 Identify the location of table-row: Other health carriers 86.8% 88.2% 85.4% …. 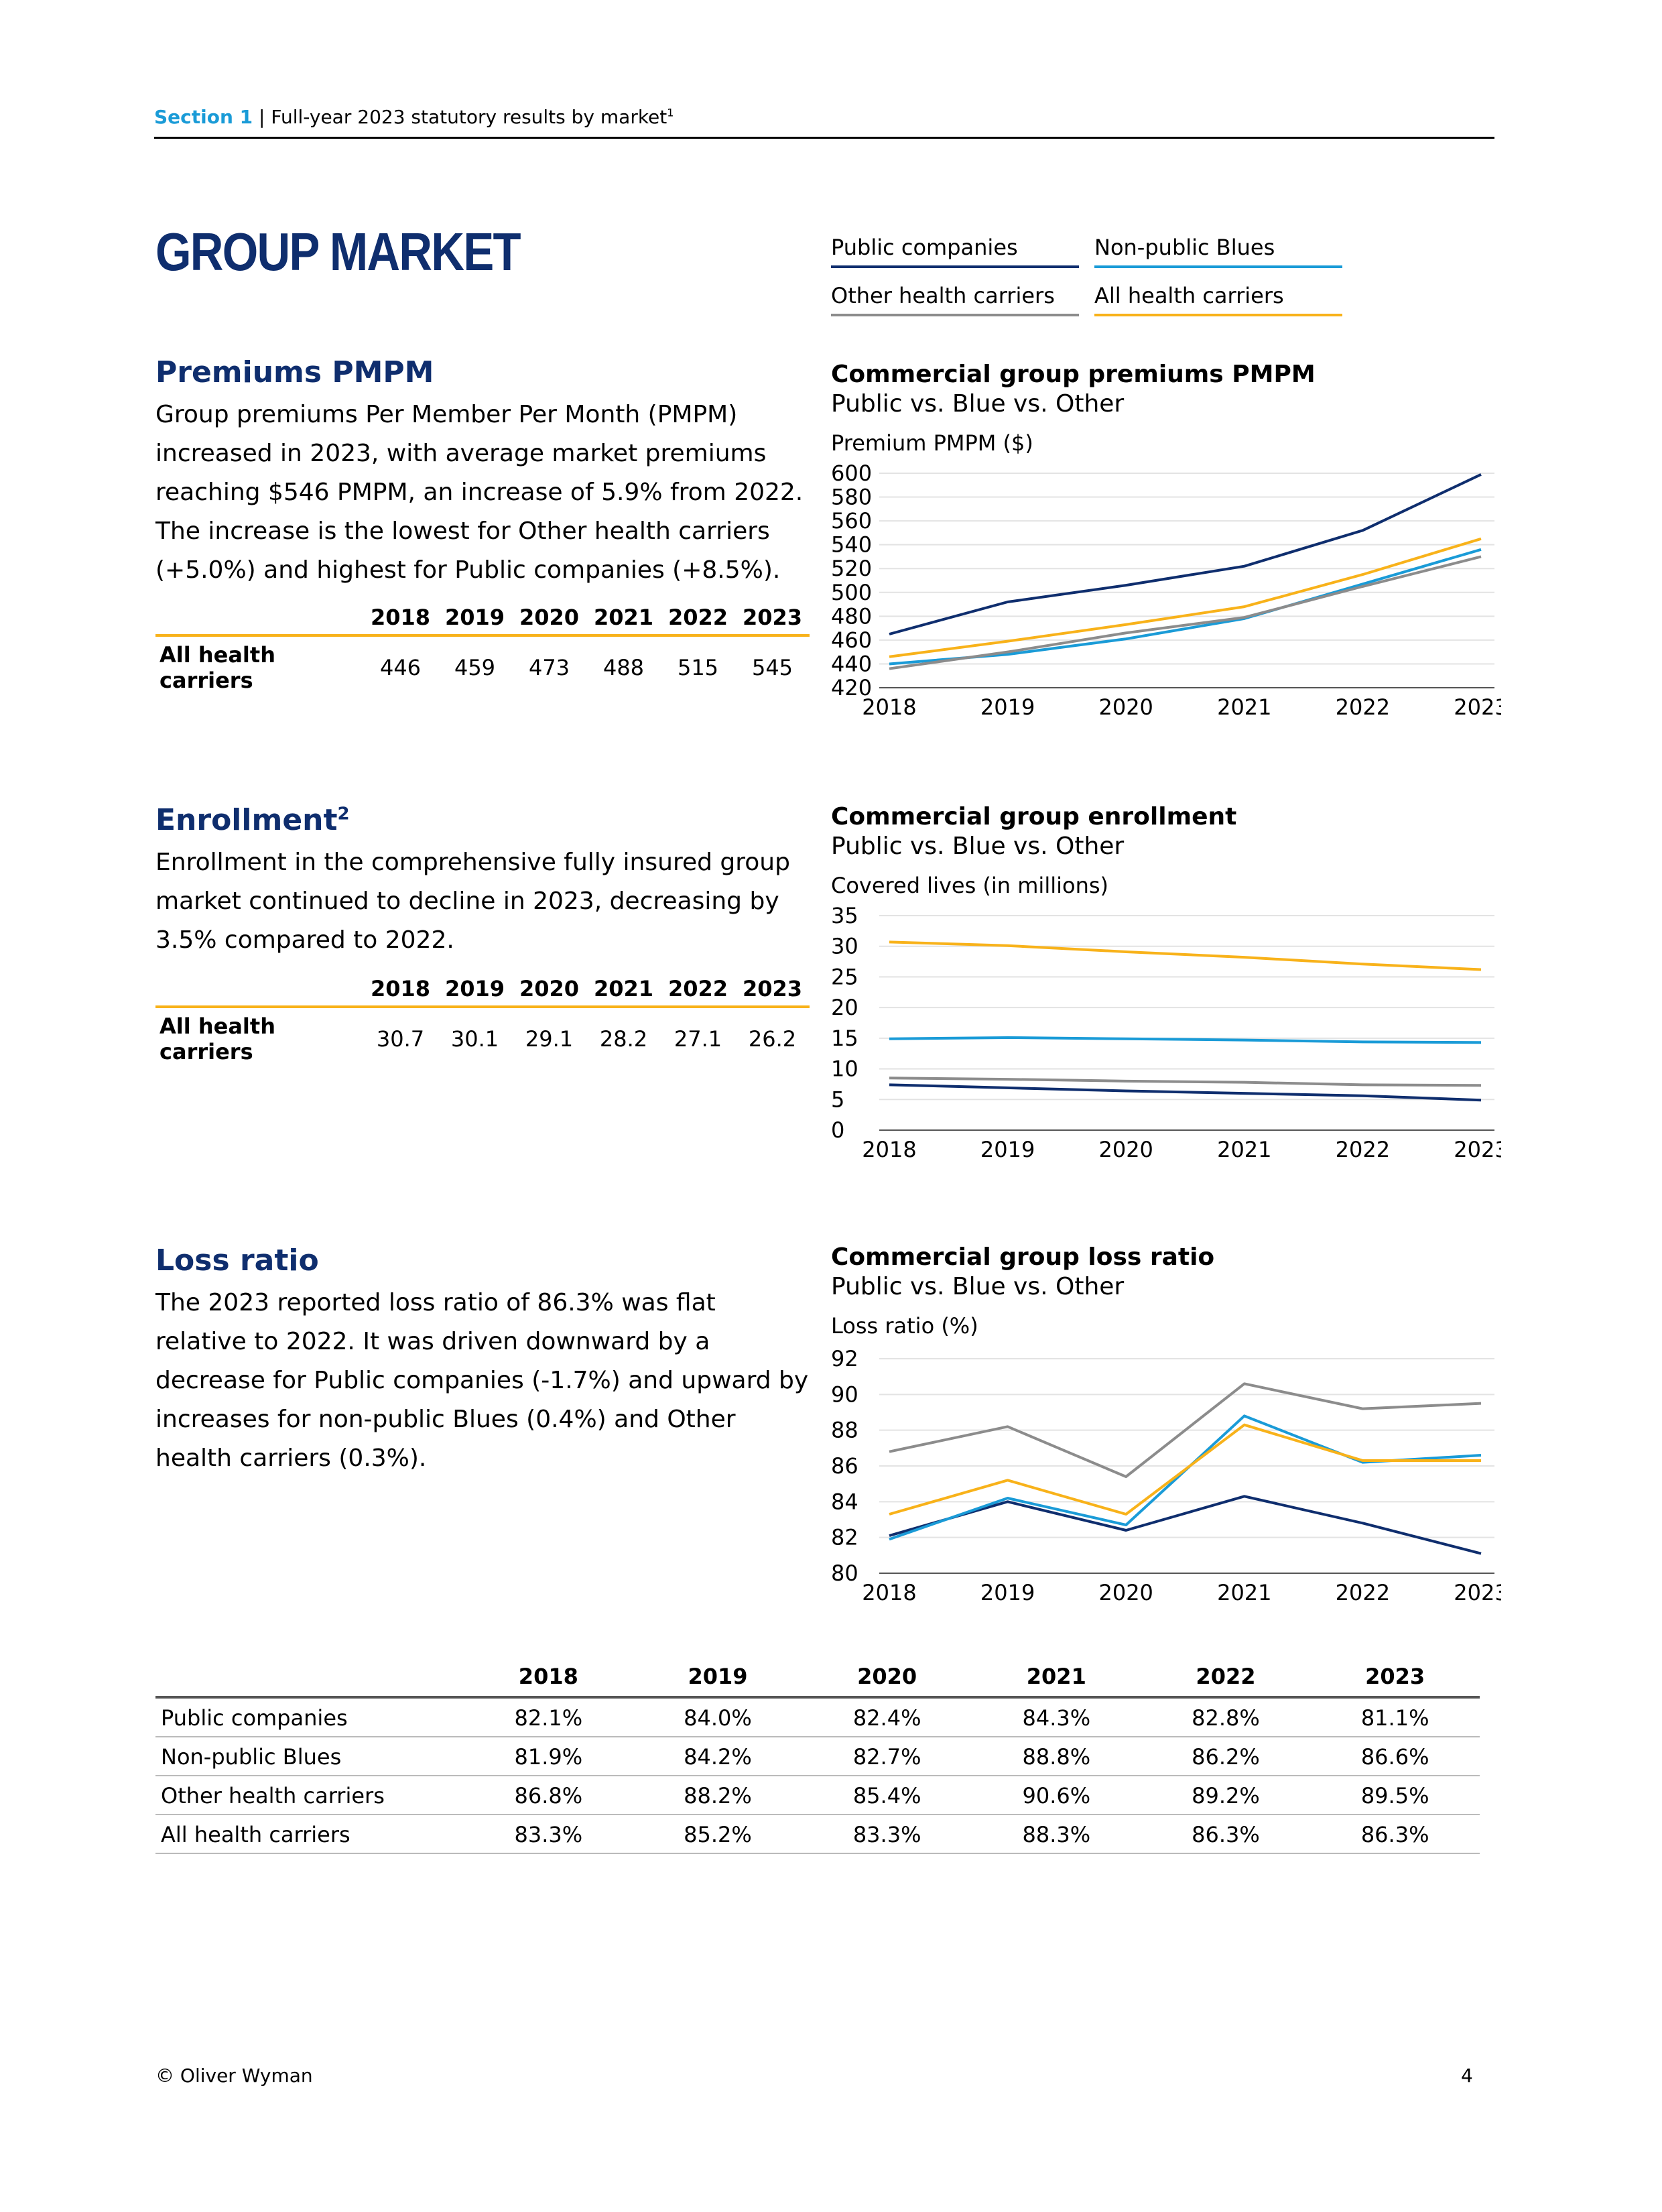
(817, 1795).